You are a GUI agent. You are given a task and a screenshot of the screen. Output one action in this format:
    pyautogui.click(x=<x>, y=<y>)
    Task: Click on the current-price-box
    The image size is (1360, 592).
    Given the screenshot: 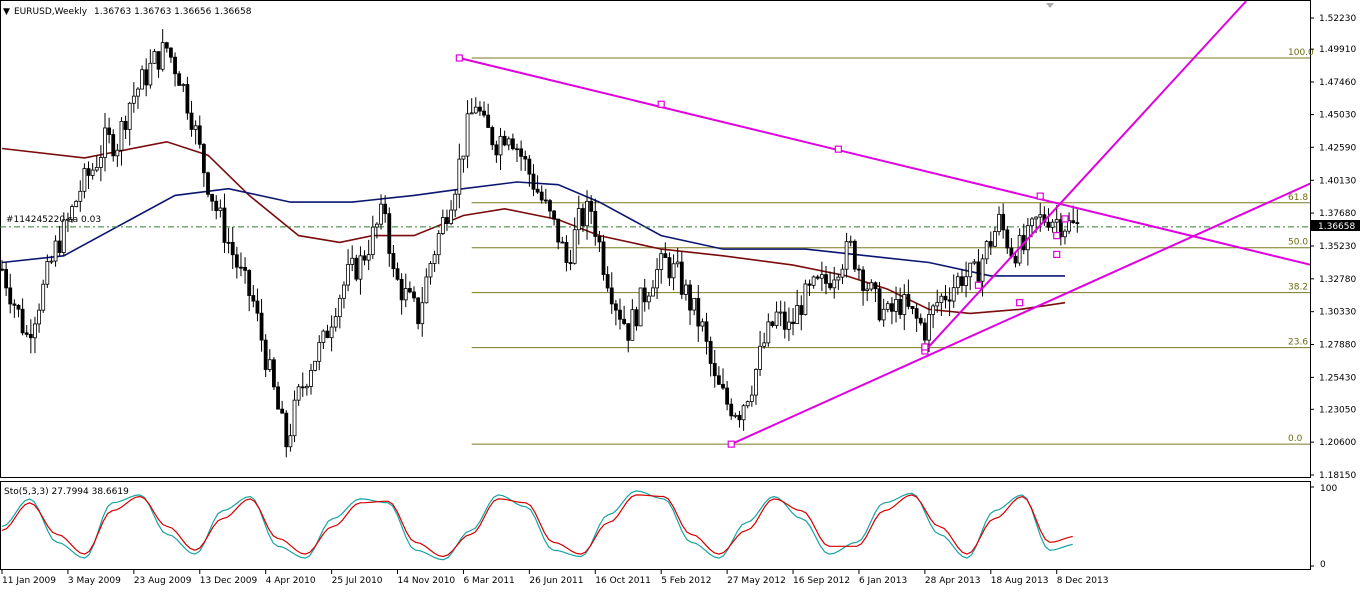 What is the action you would take?
    pyautogui.click(x=1335, y=225)
    